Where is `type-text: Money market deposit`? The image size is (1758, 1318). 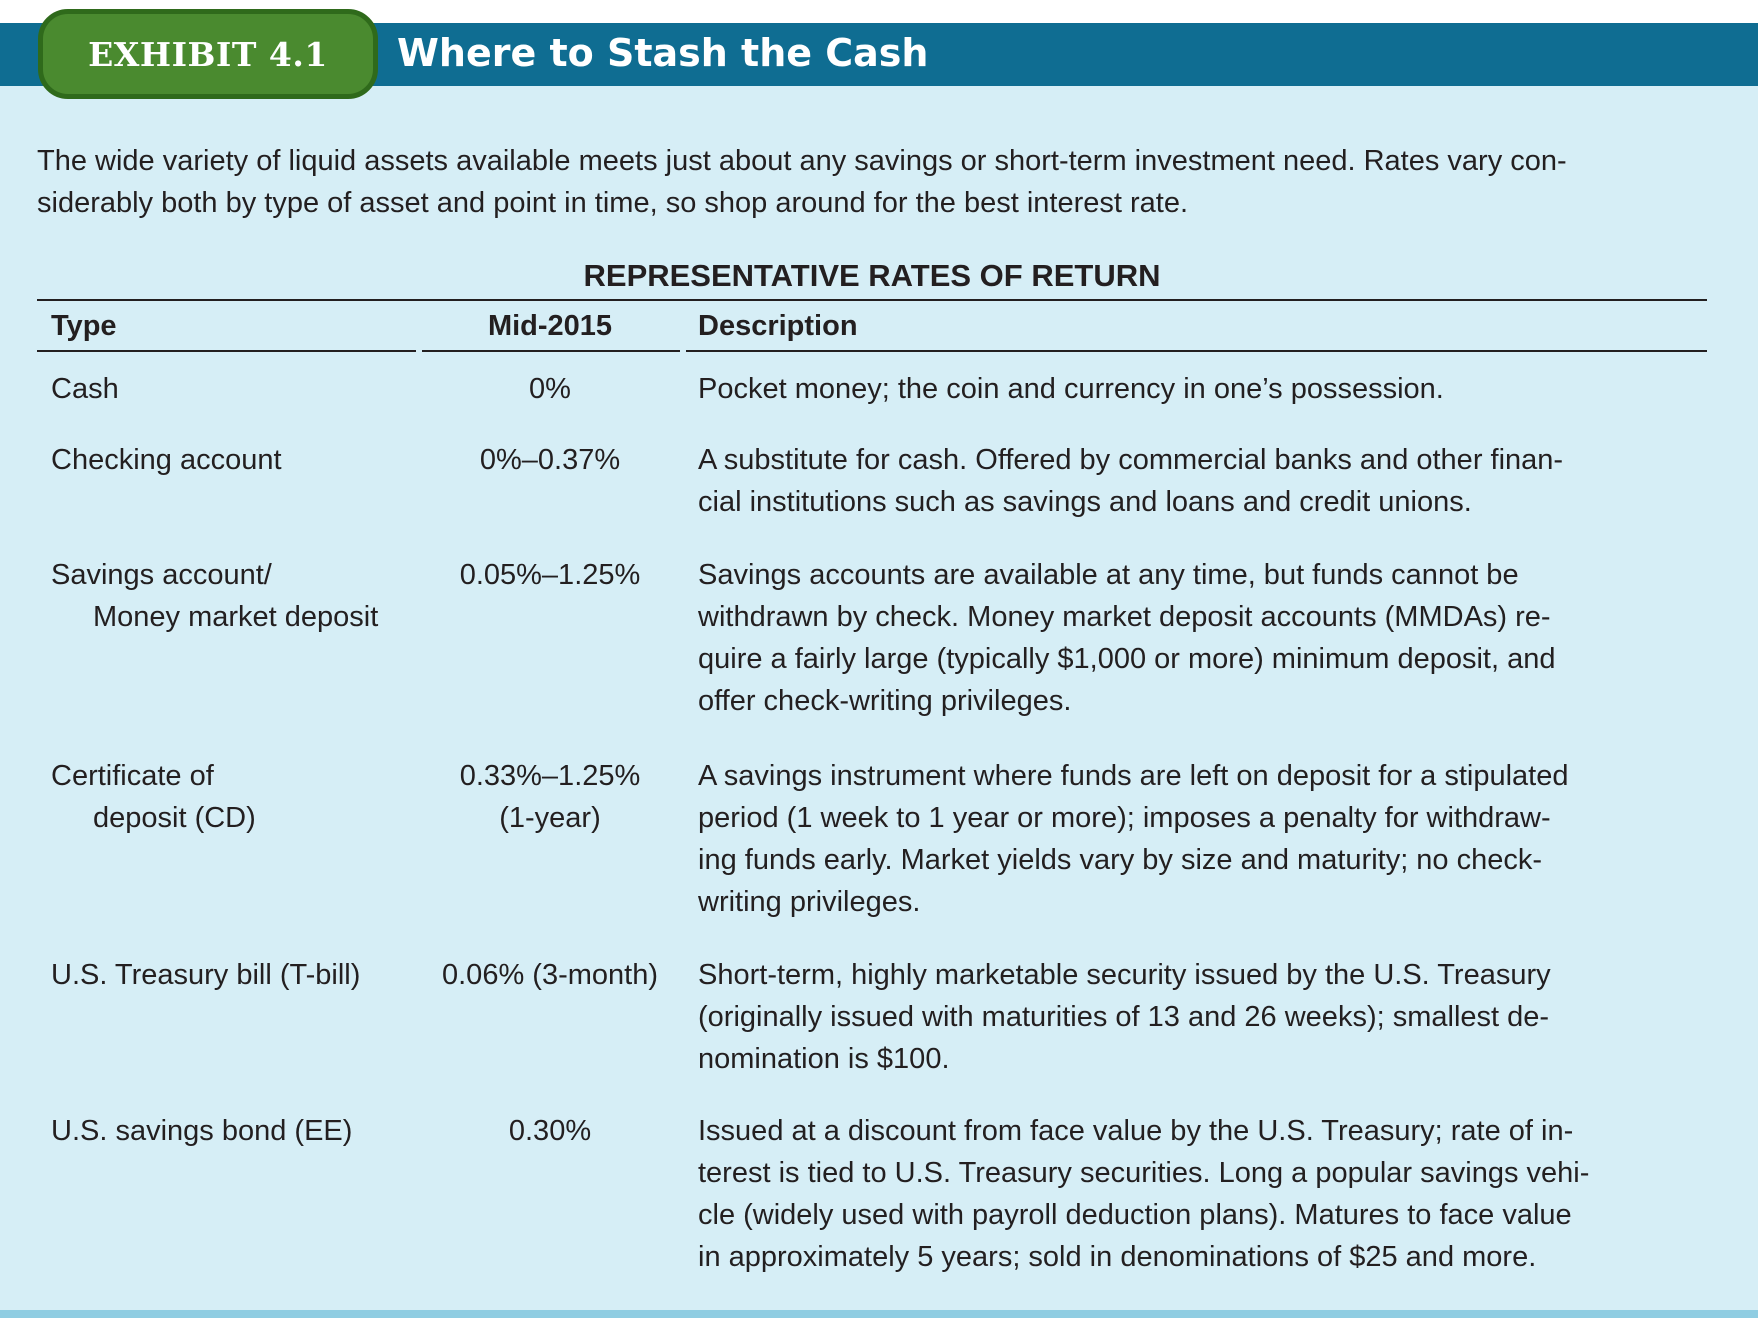 type-text: Money market deposit is located at coordinates (236, 617).